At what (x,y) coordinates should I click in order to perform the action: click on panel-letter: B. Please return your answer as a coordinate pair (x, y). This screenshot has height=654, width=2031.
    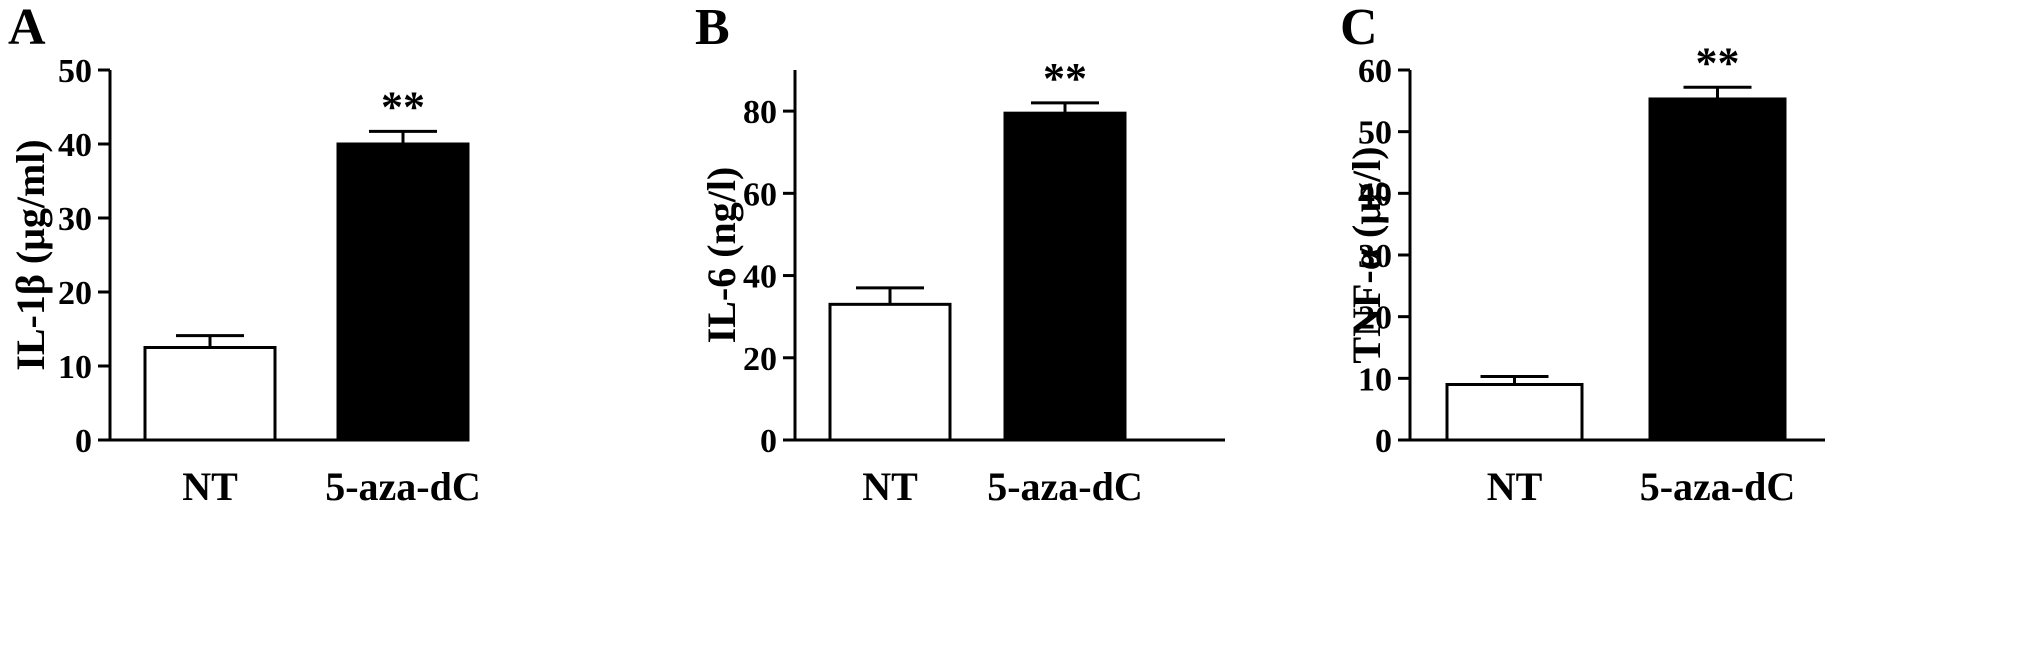
    Looking at the image, I should click on (712, 28).